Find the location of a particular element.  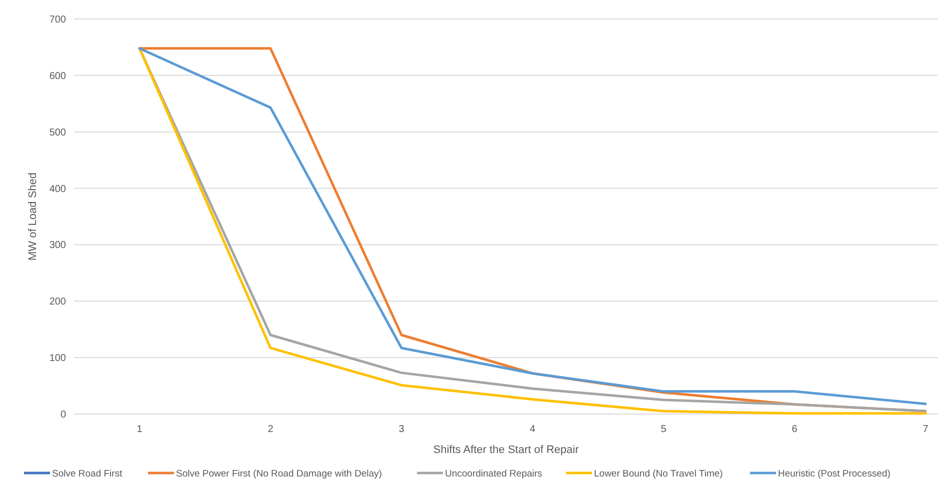

x-tick-label: 5 is located at coordinates (663, 429).